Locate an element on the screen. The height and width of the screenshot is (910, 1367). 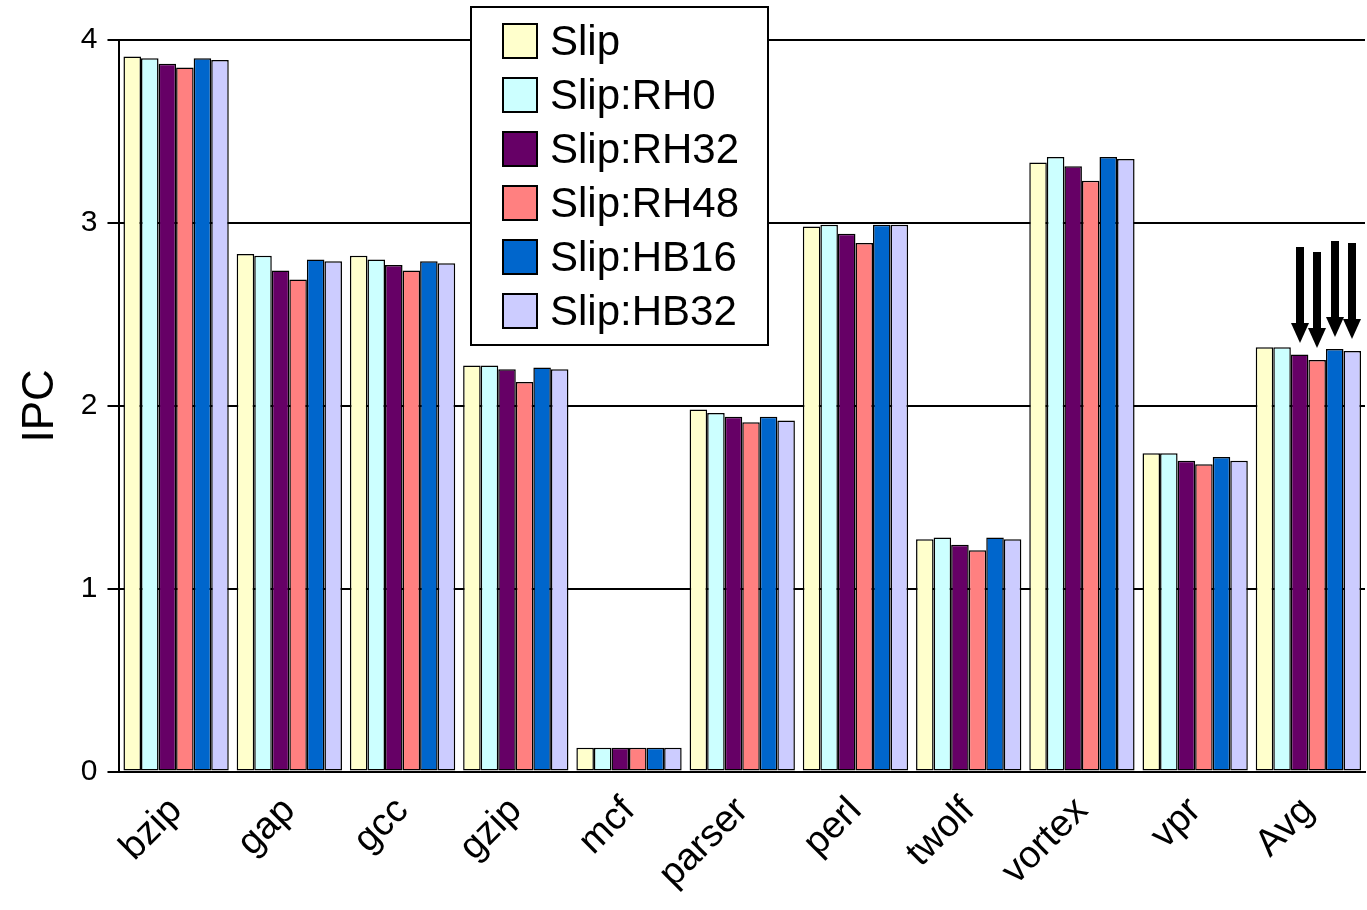
legend-label: Slip:RH48 is located at coordinates (645, 203).